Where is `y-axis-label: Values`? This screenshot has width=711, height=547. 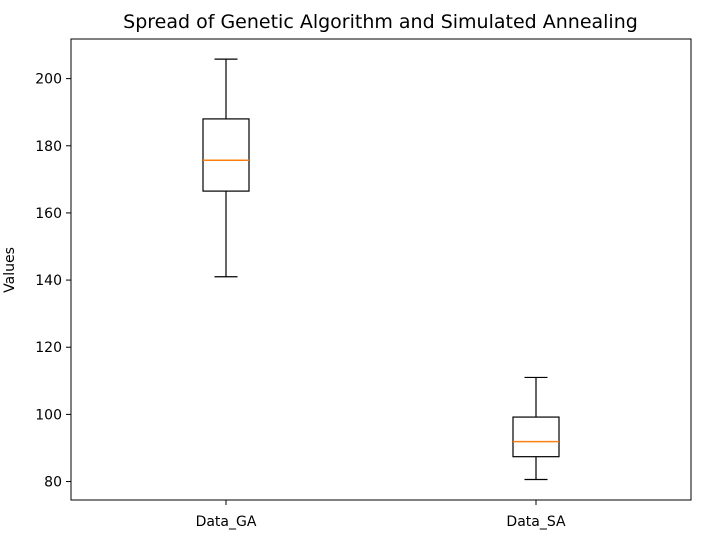 y-axis-label: Values is located at coordinates (10, 270).